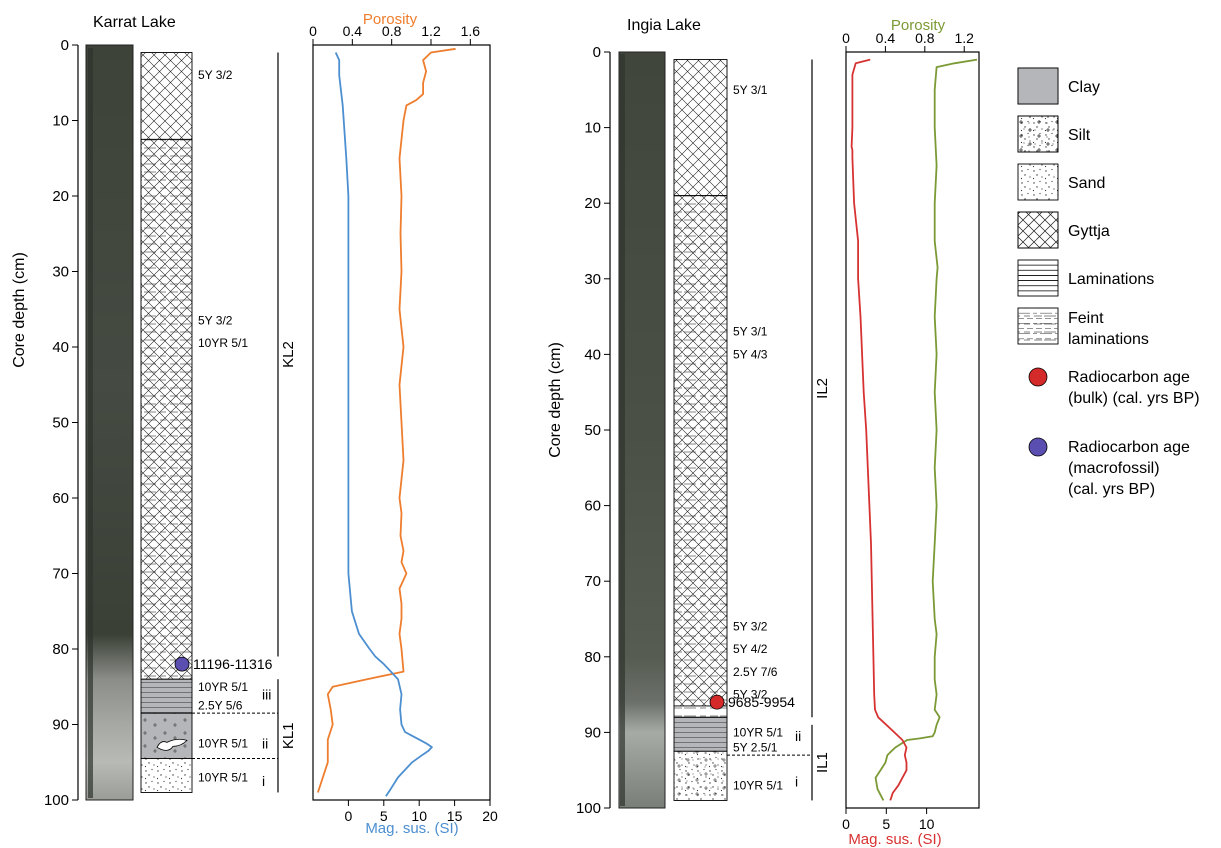  I want to click on core-photo-karrat, so click(109, 422).